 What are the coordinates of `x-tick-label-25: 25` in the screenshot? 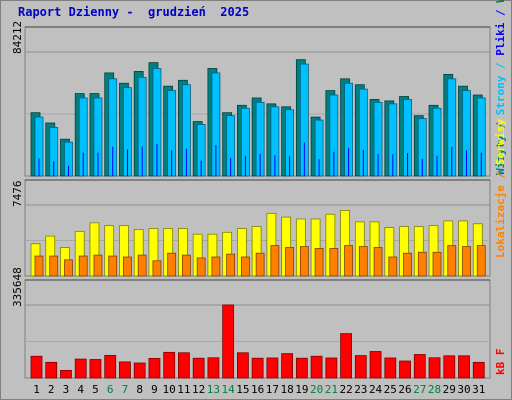 It's located at (390, 389).